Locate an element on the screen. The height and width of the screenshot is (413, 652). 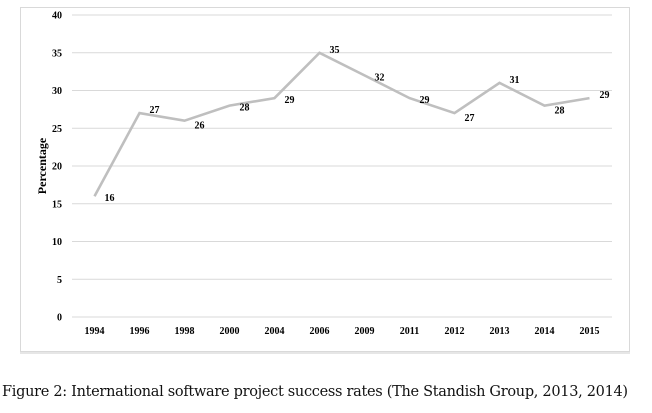
x-tick-label: 1994 is located at coordinates (95, 331).